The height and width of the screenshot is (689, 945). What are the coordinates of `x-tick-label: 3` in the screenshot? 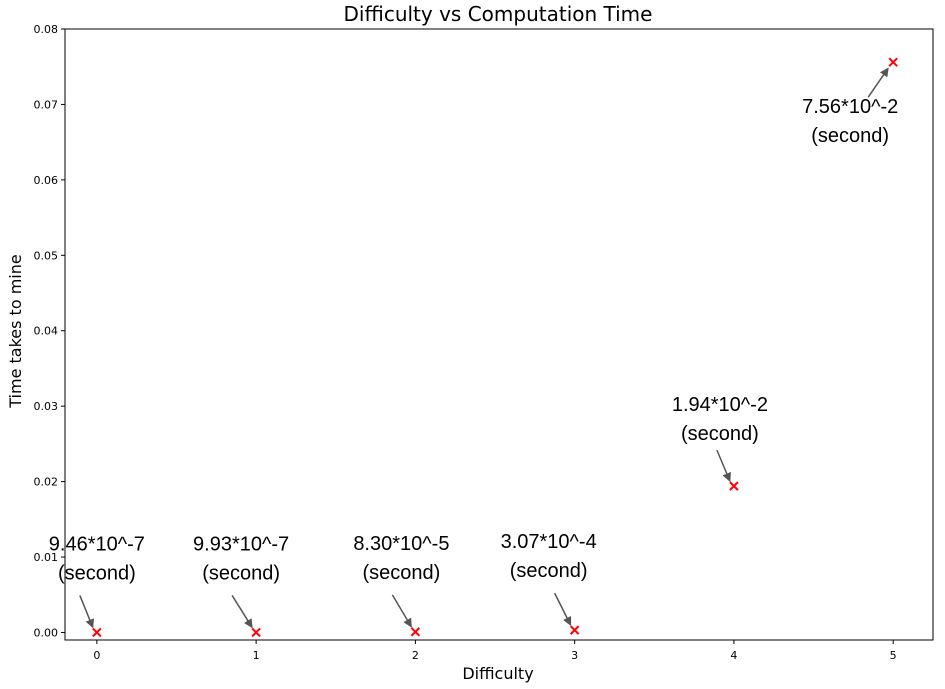 It's located at (574, 655).